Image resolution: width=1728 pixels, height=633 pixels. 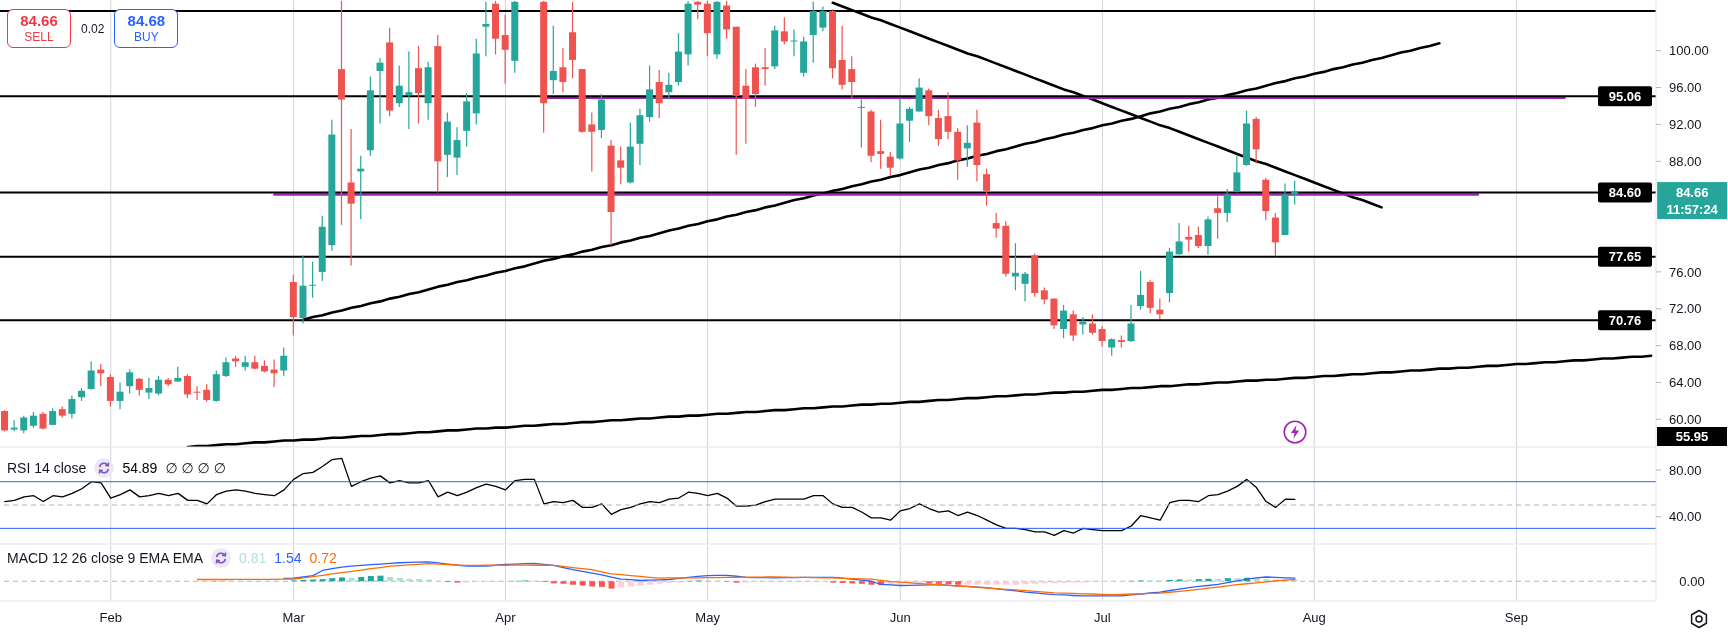 What do you see at coordinates (708, 618) in the screenshot?
I see `x-tick-label: May` at bounding box center [708, 618].